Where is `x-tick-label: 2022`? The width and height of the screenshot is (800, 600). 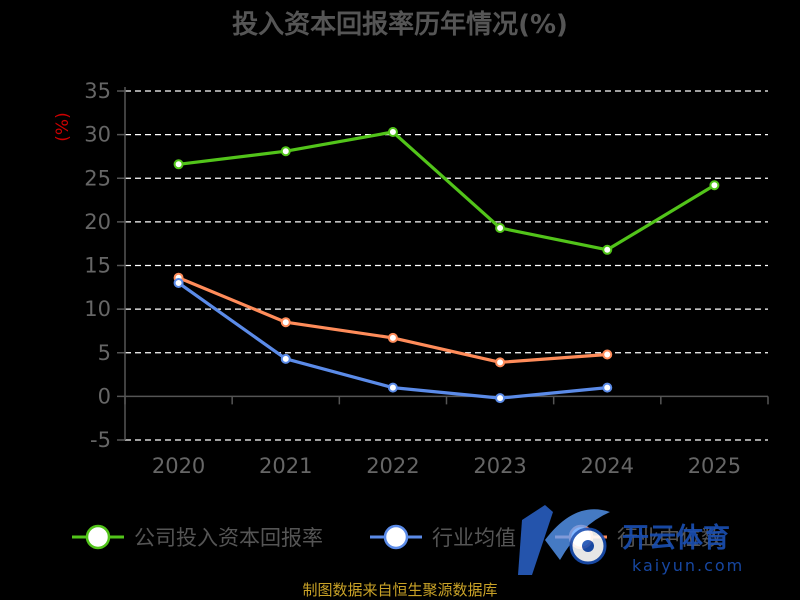
x-tick-label: 2022 is located at coordinates (392, 466).